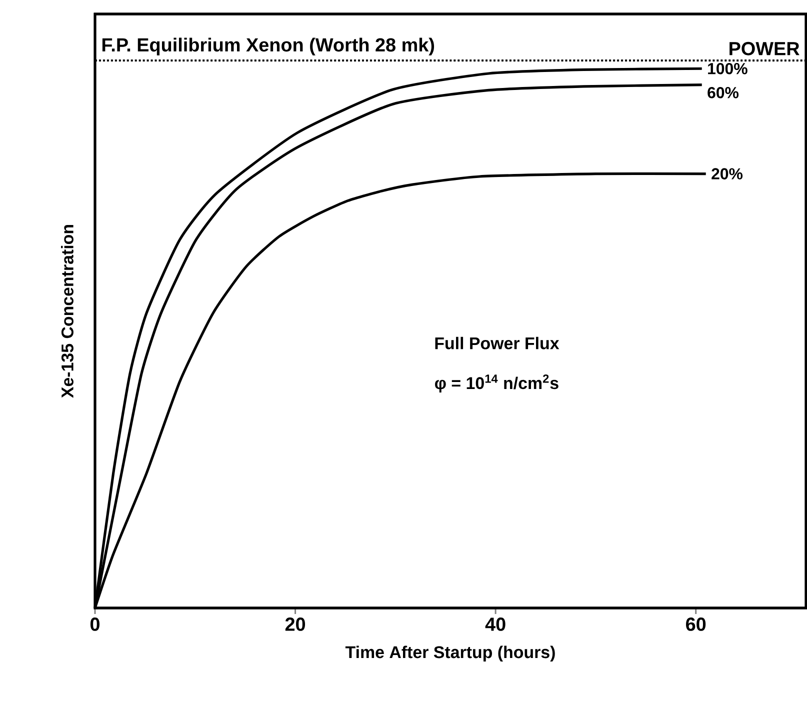 The width and height of the screenshot is (807, 704). Describe the element at coordinates (496, 383) in the screenshot. I see `annotation: φ = 10$^{14}$ n/cm$^{2}$s` at that location.